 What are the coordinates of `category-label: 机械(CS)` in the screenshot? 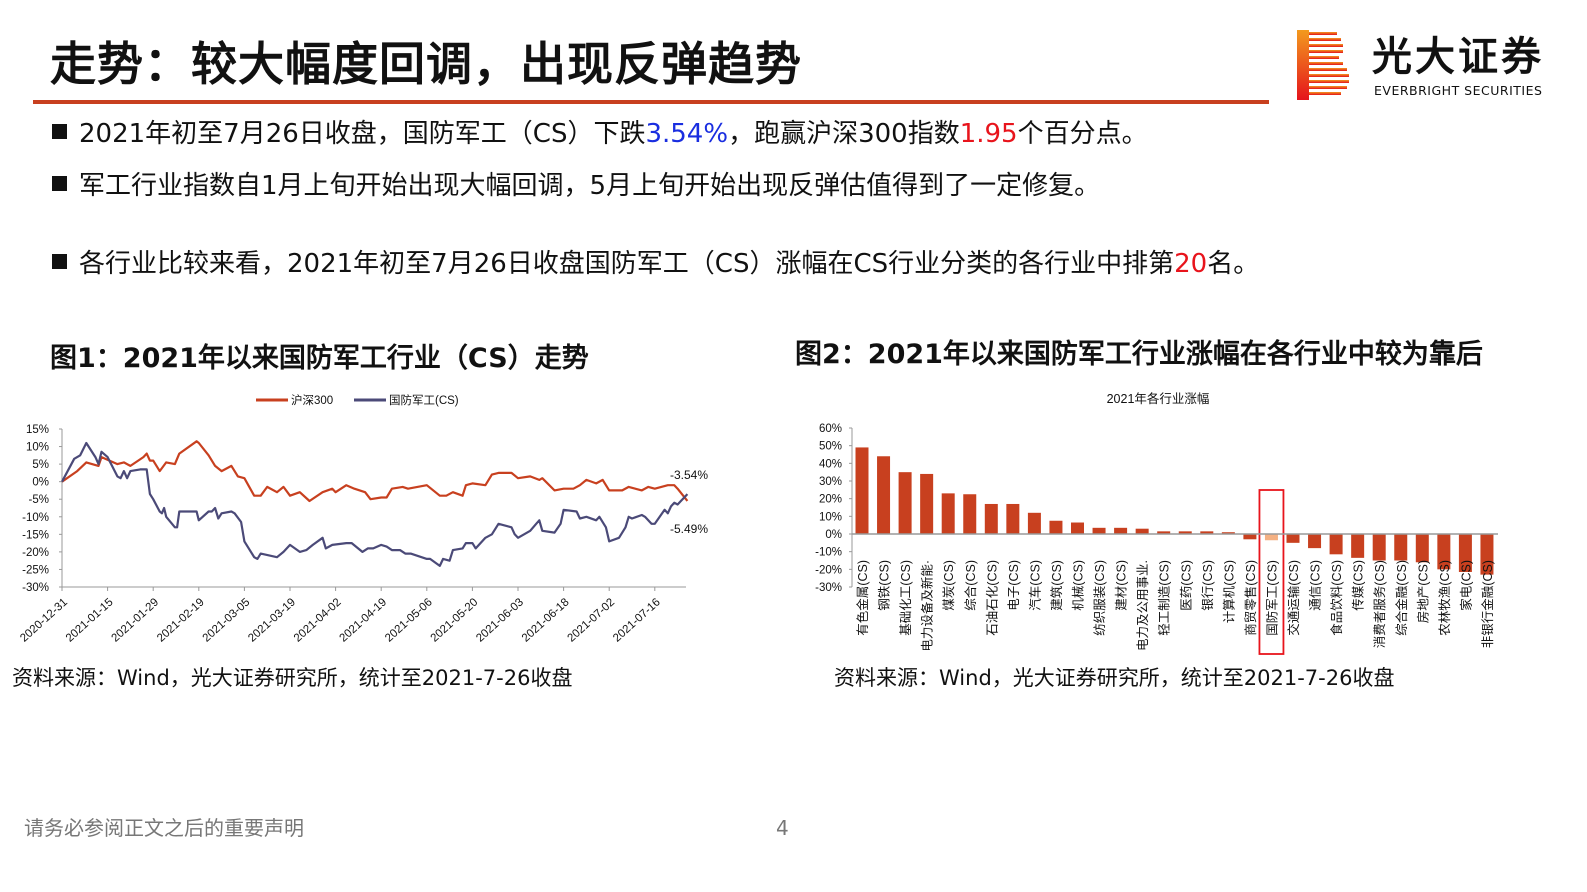 It's located at (1078, 585).